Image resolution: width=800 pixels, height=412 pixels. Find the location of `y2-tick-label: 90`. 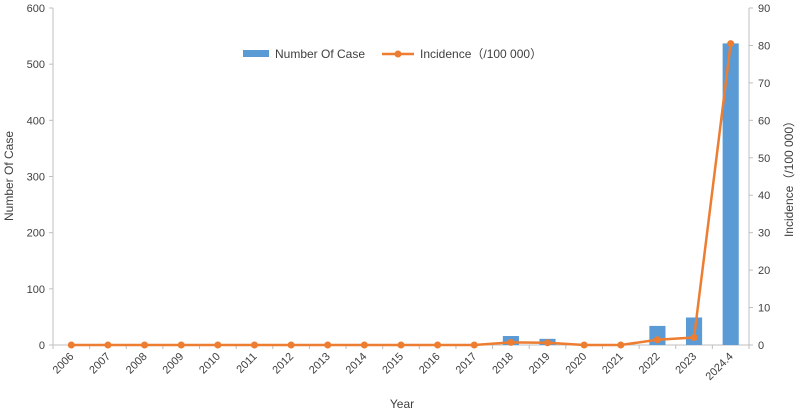

y2-tick-label: 90 is located at coordinates (764, 9).